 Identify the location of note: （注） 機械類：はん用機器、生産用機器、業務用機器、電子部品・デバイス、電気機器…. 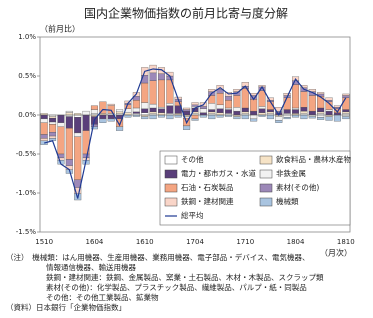
(158, 257).